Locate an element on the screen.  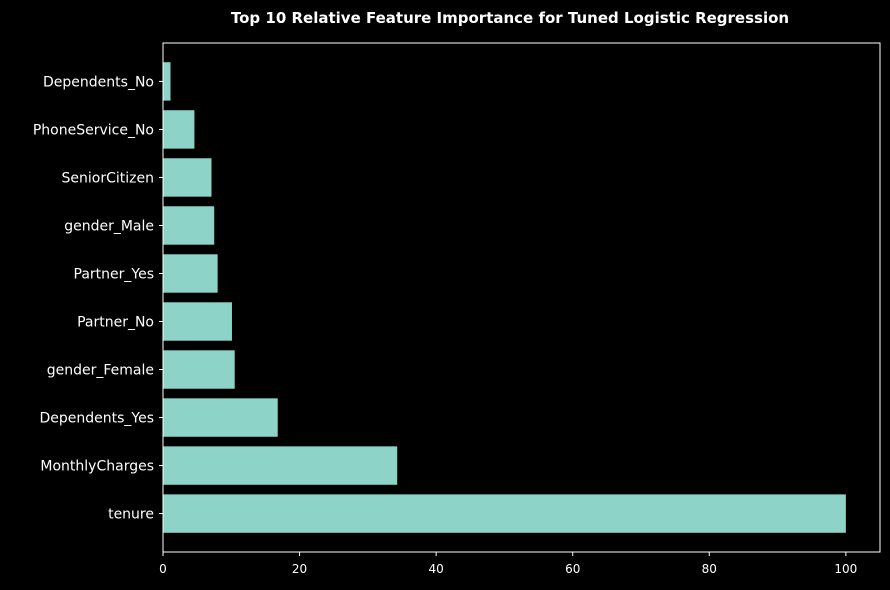
y-tick-label: gender_Female is located at coordinates (100, 371).